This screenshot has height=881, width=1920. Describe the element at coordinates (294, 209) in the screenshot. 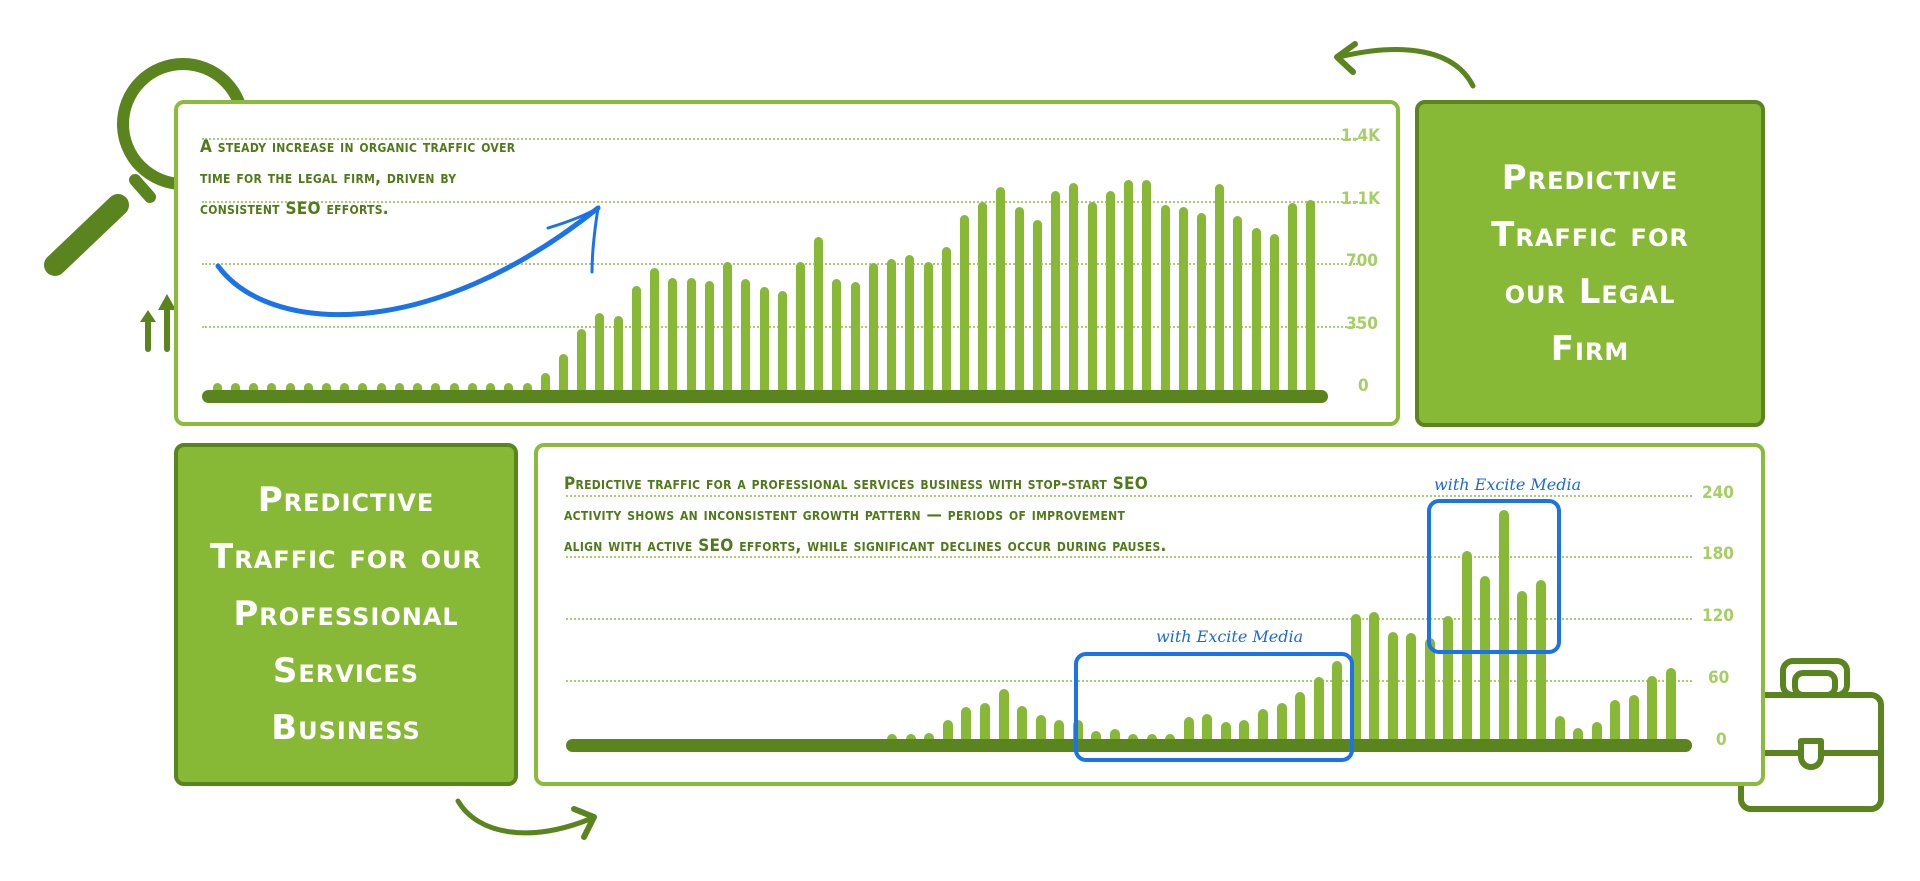

I see `caption-line: consistent SEO efforts.` at that location.